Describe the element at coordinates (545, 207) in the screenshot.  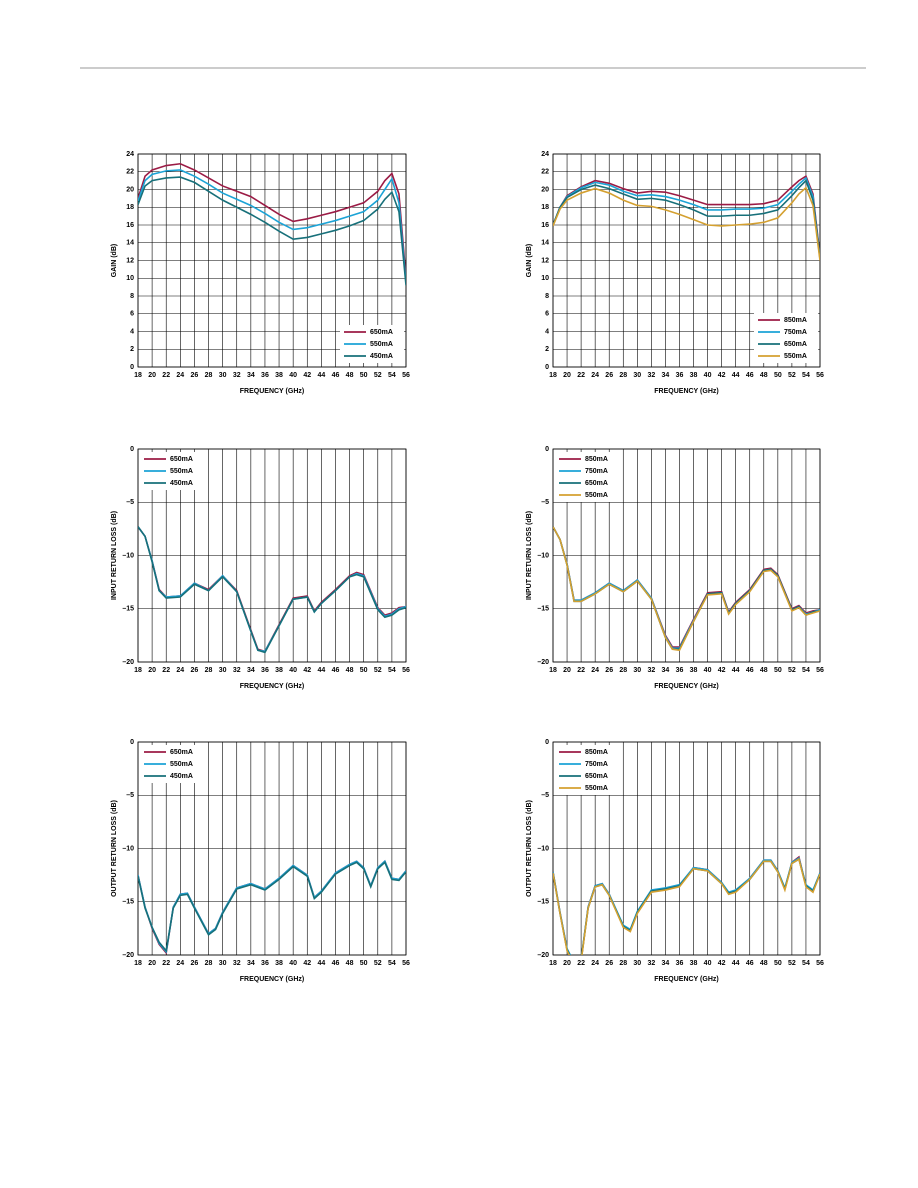
I see `y-tick-label: 18` at that location.